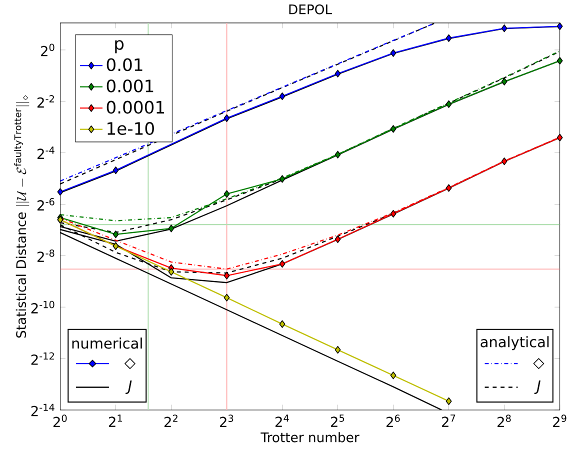 The image size is (572, 450). I want to click on x-tick-label: 2$^{5}$, so click(337, 420).